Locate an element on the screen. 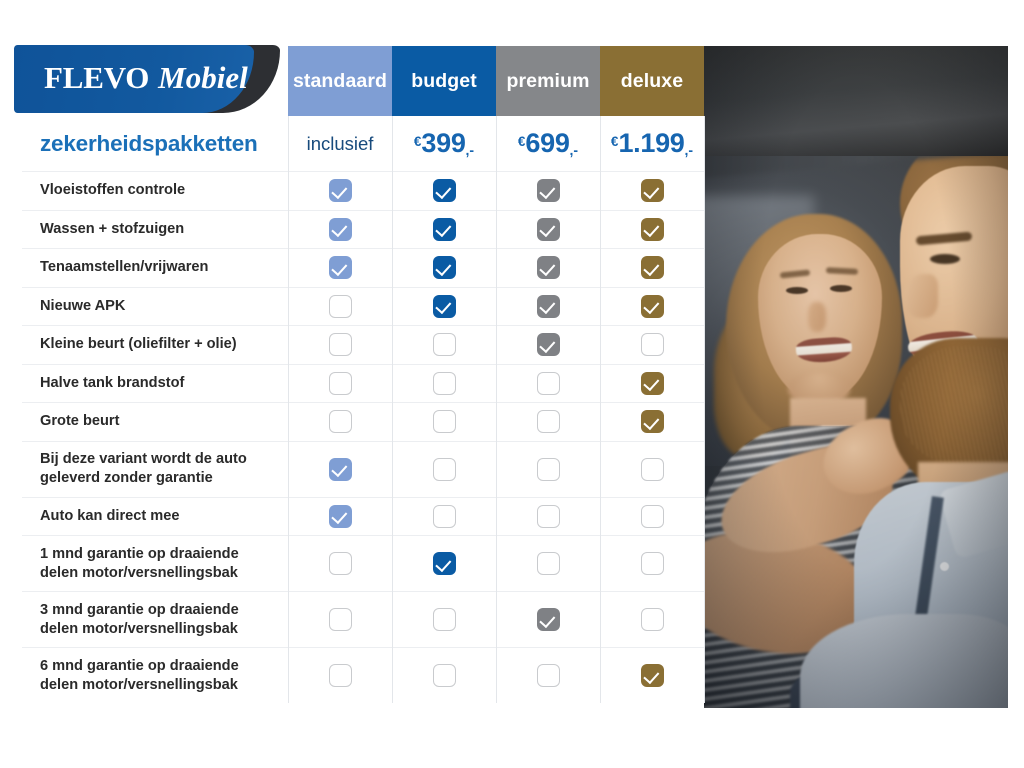 This screenshot has width=1024, height=768. column-header-premium: premium is located at coordinates (548, 81).